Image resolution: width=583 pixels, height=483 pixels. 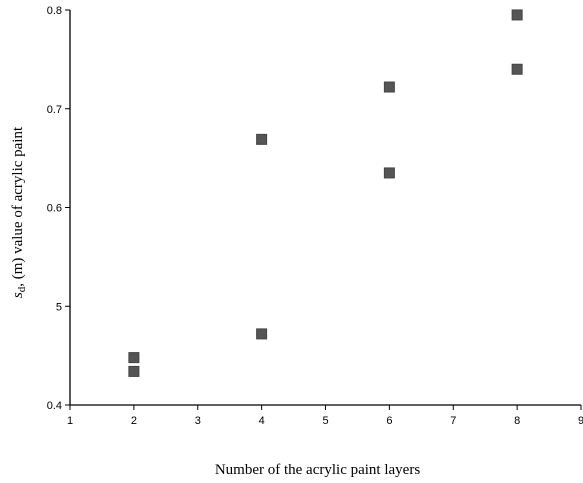 What do you see at coordinates (59, 307) in the screenshot?
I see `y-tick-label: 5` at bounding box center [59, 307].